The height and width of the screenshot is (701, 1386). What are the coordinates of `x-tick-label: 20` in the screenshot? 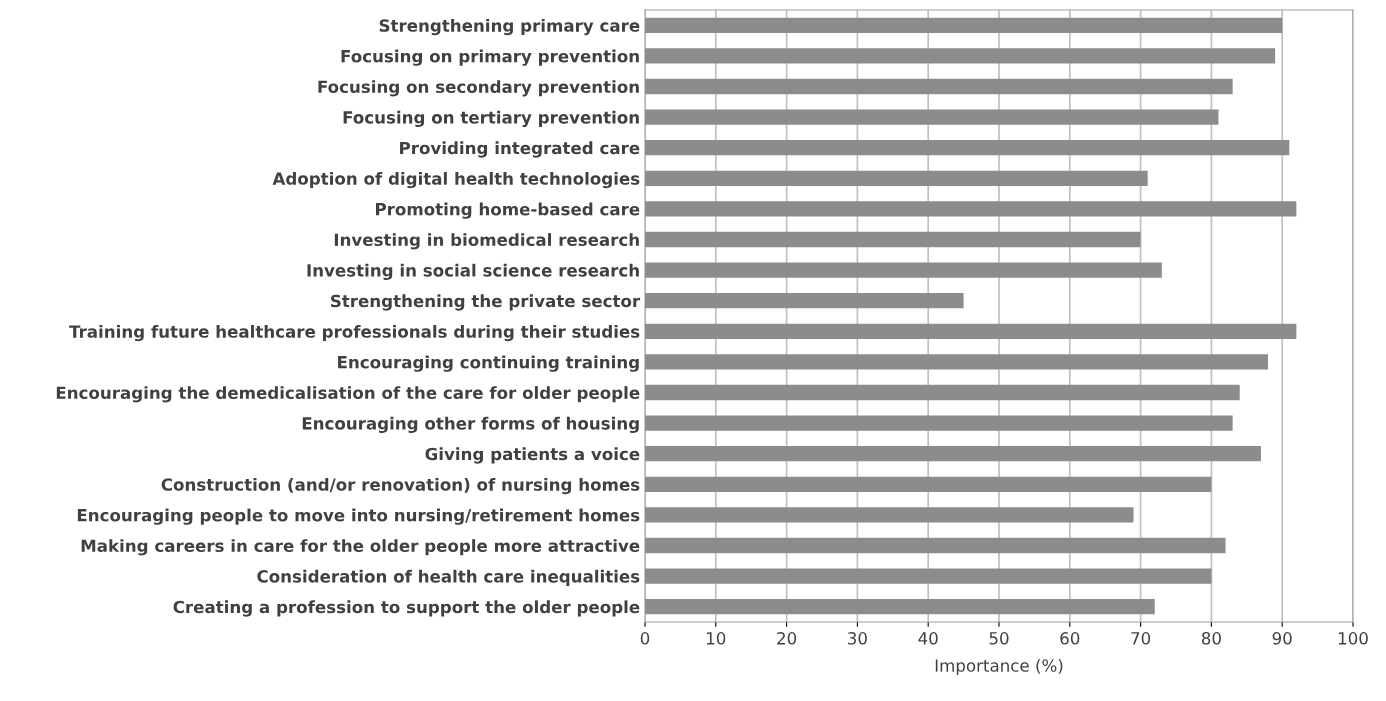 It's located at (787, 638).